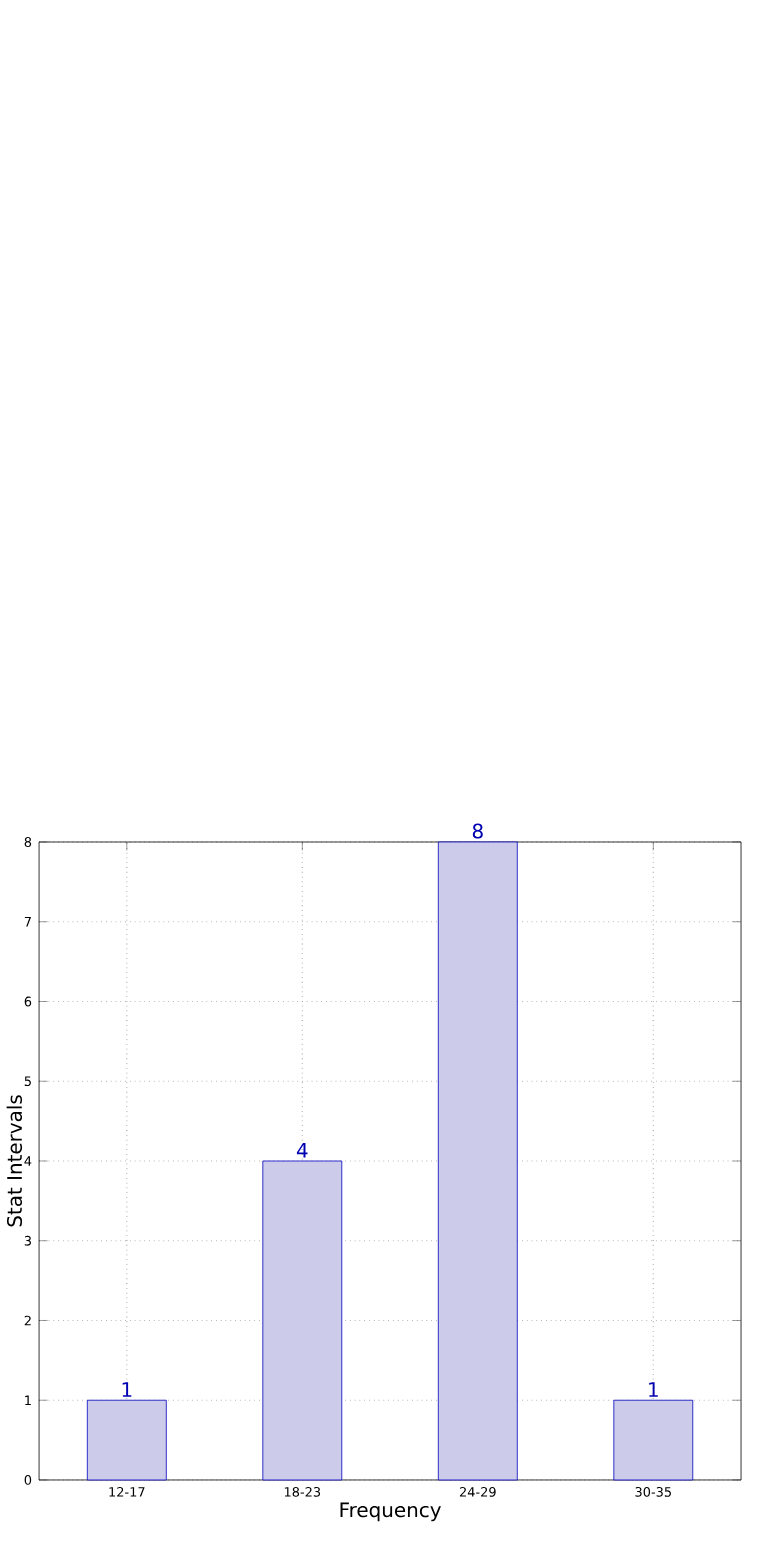  Describe the element at coordinates (478, 831) in the screenshot. I see `data-label: 8` at that location.